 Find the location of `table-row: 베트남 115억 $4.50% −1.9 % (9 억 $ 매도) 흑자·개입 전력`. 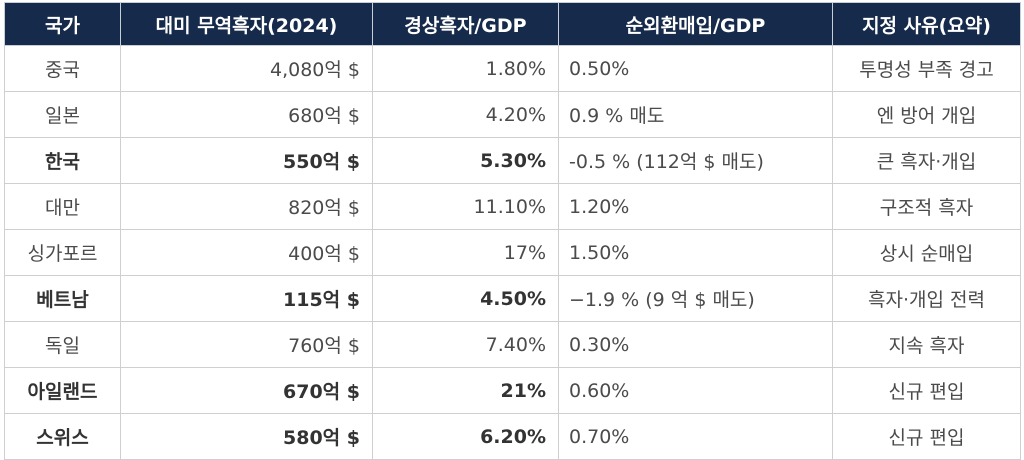

table-row: 베트남 115억 $4.50% −1.9 % (9 억 $ 매도) 흑자·개입 전력 is located at coordinates (512, 298).